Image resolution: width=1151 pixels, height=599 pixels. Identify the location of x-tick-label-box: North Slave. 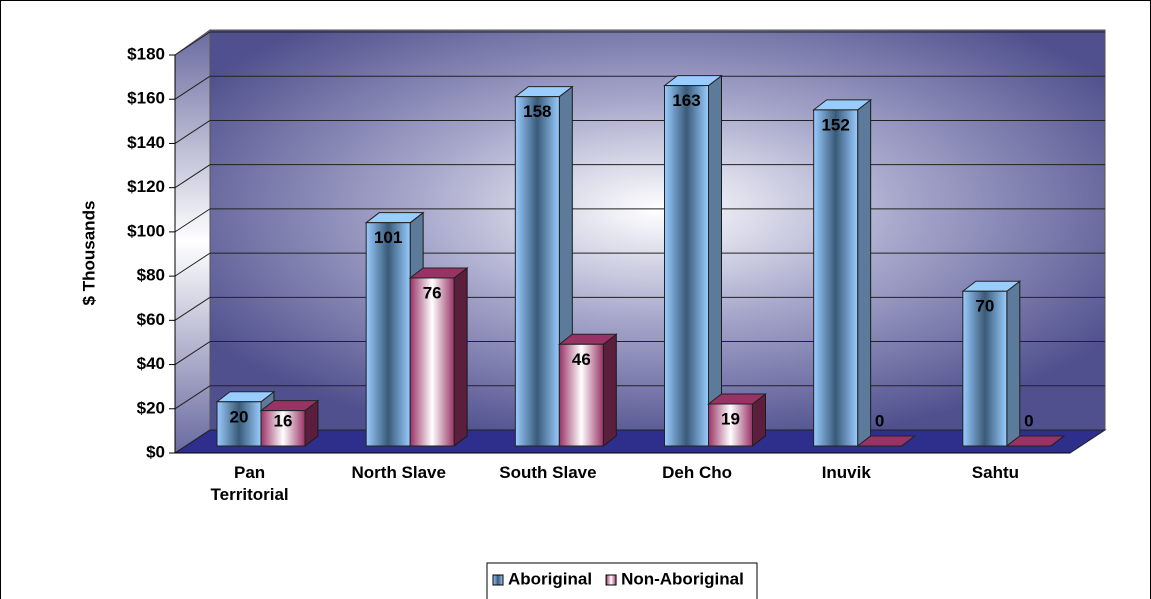
(398, 472).